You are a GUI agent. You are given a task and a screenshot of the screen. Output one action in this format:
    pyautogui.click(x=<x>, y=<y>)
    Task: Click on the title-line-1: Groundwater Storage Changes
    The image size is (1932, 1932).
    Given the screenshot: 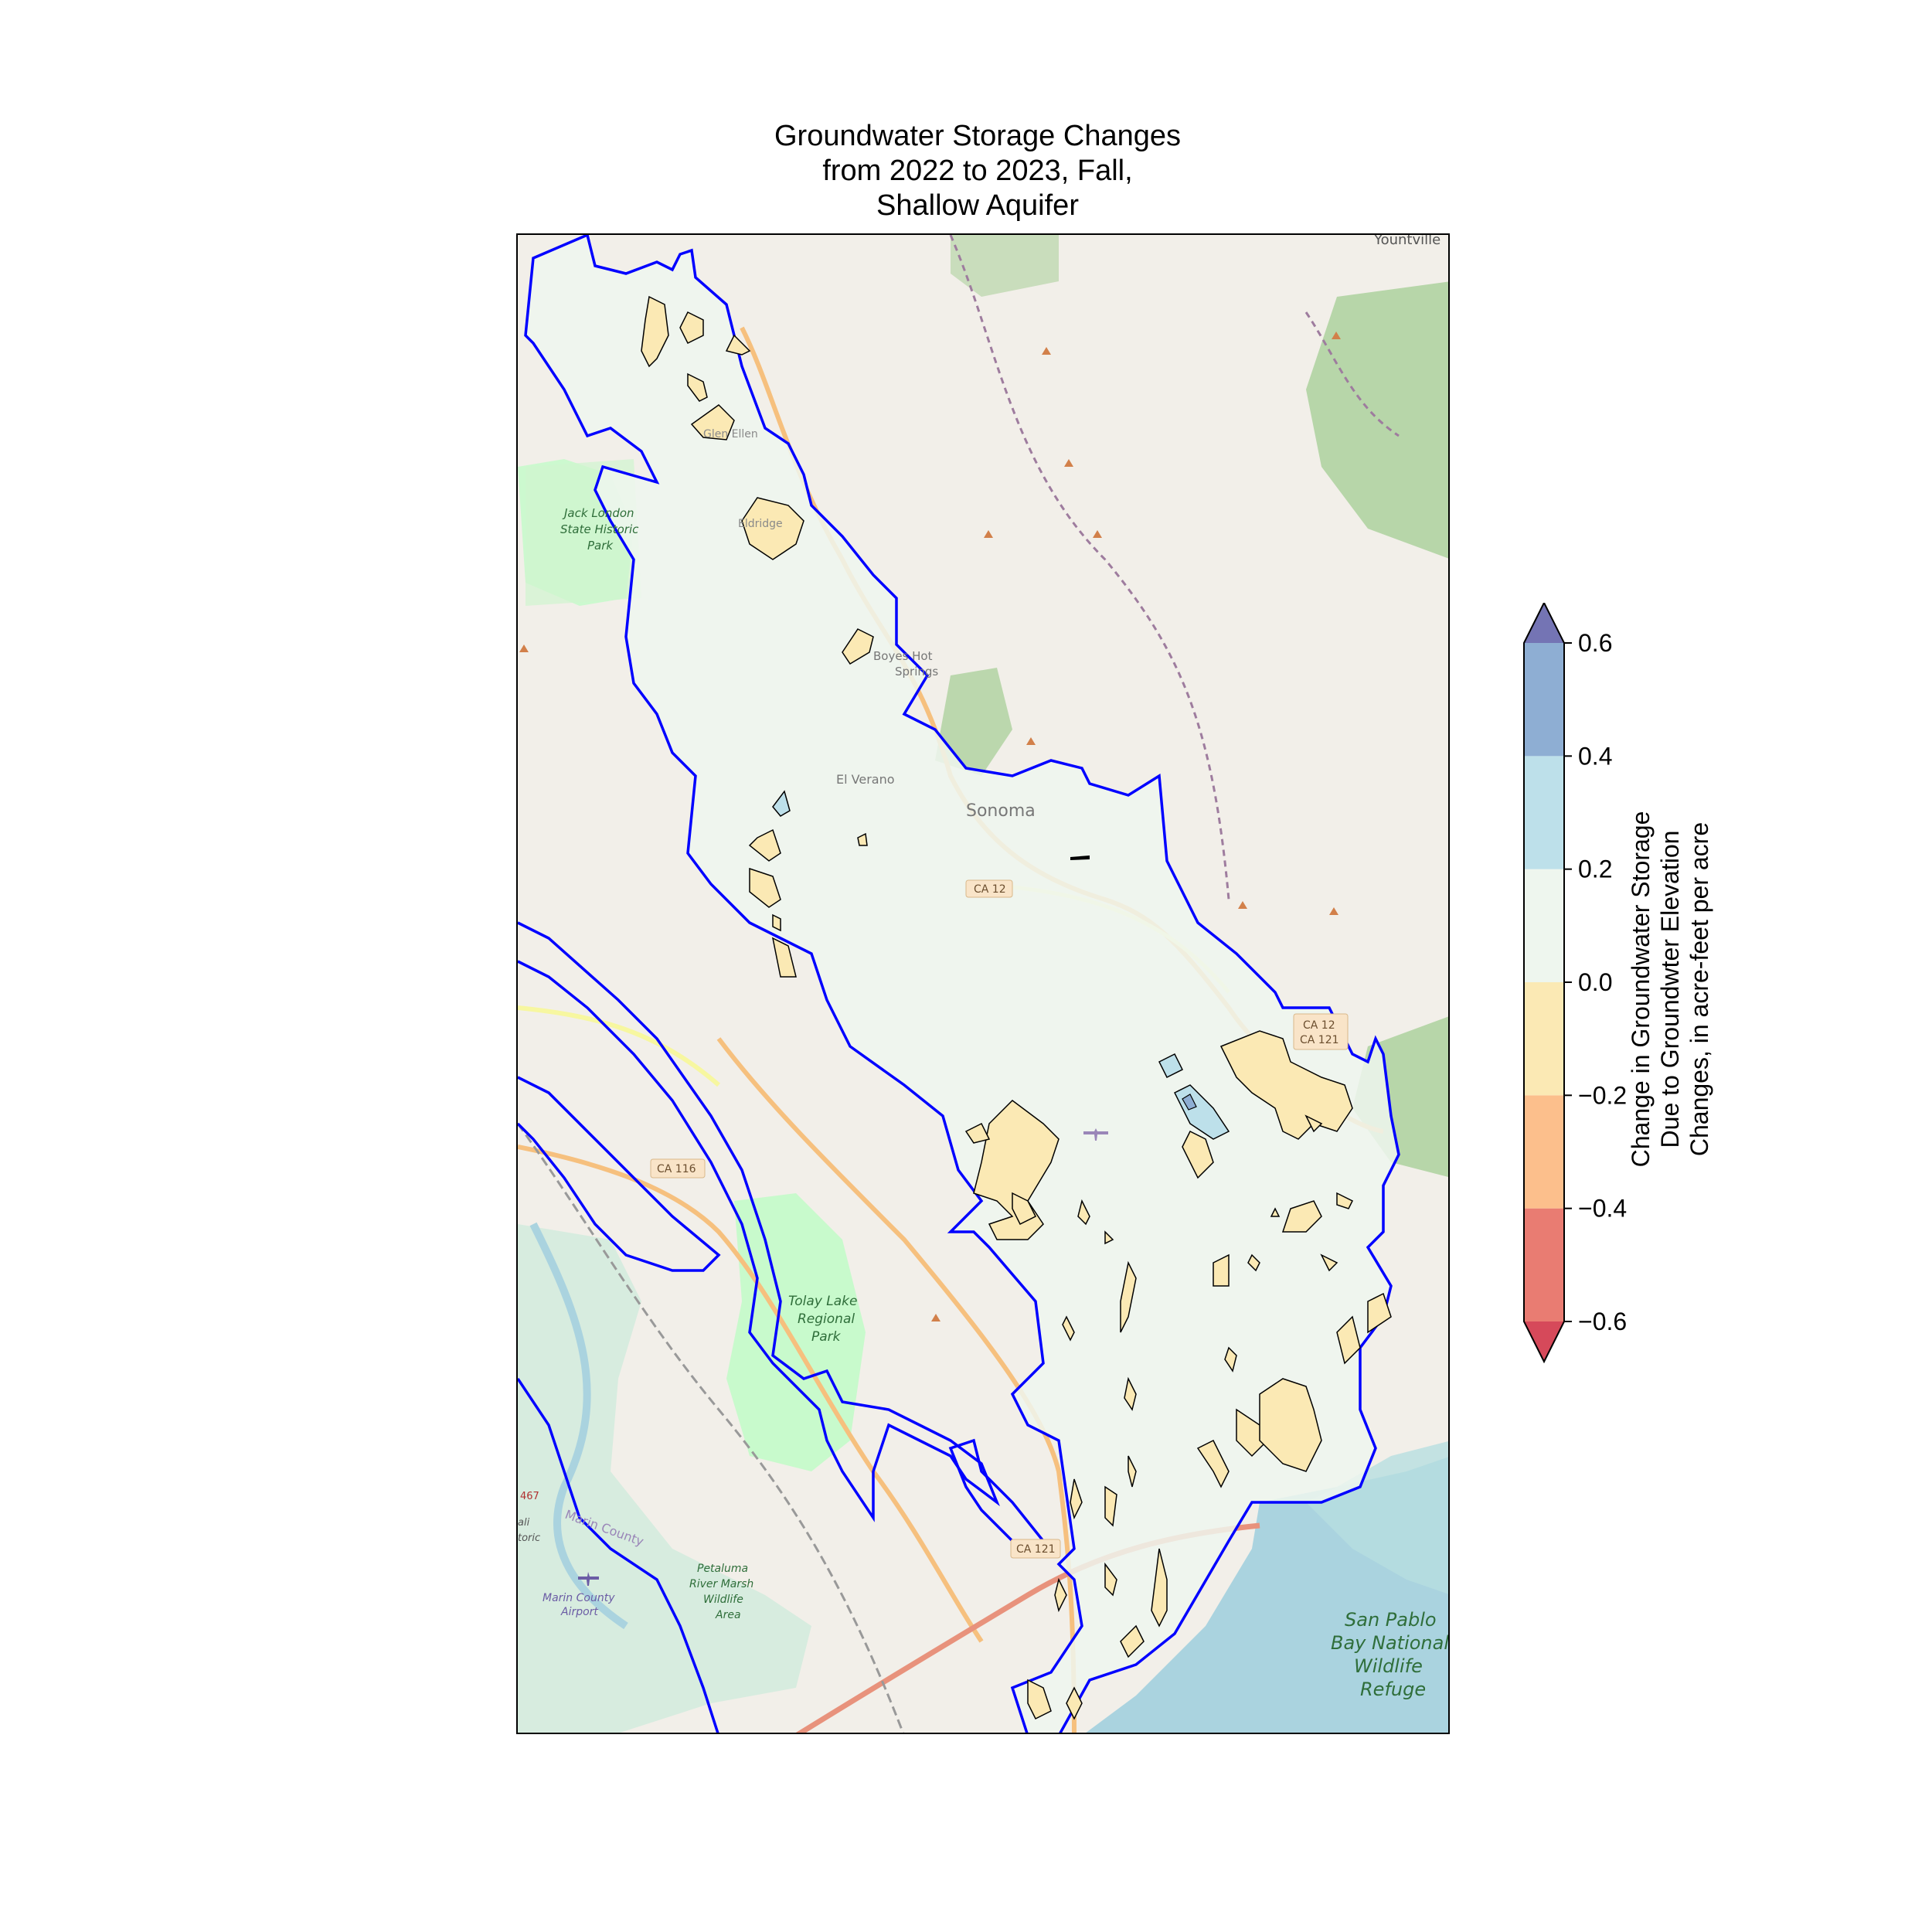 What is the action you would take?
    pyautogui.click(x=978, y=136)
    